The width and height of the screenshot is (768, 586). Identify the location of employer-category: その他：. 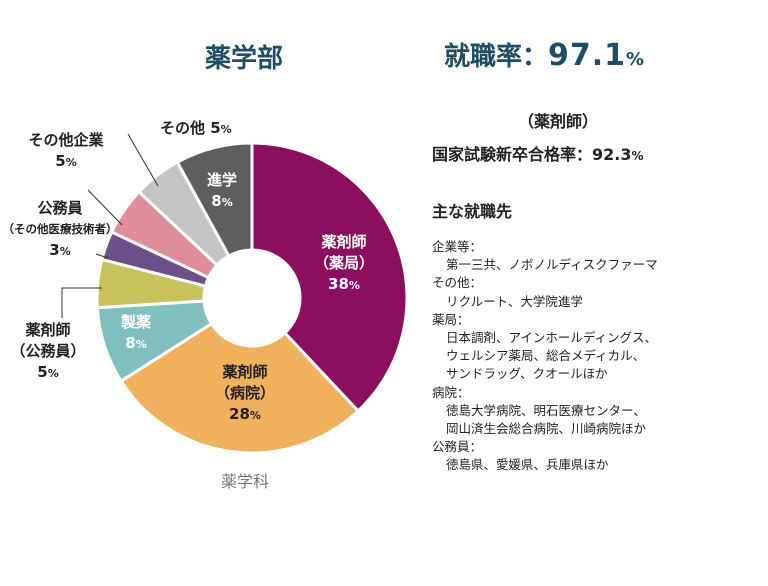
(457, 283).